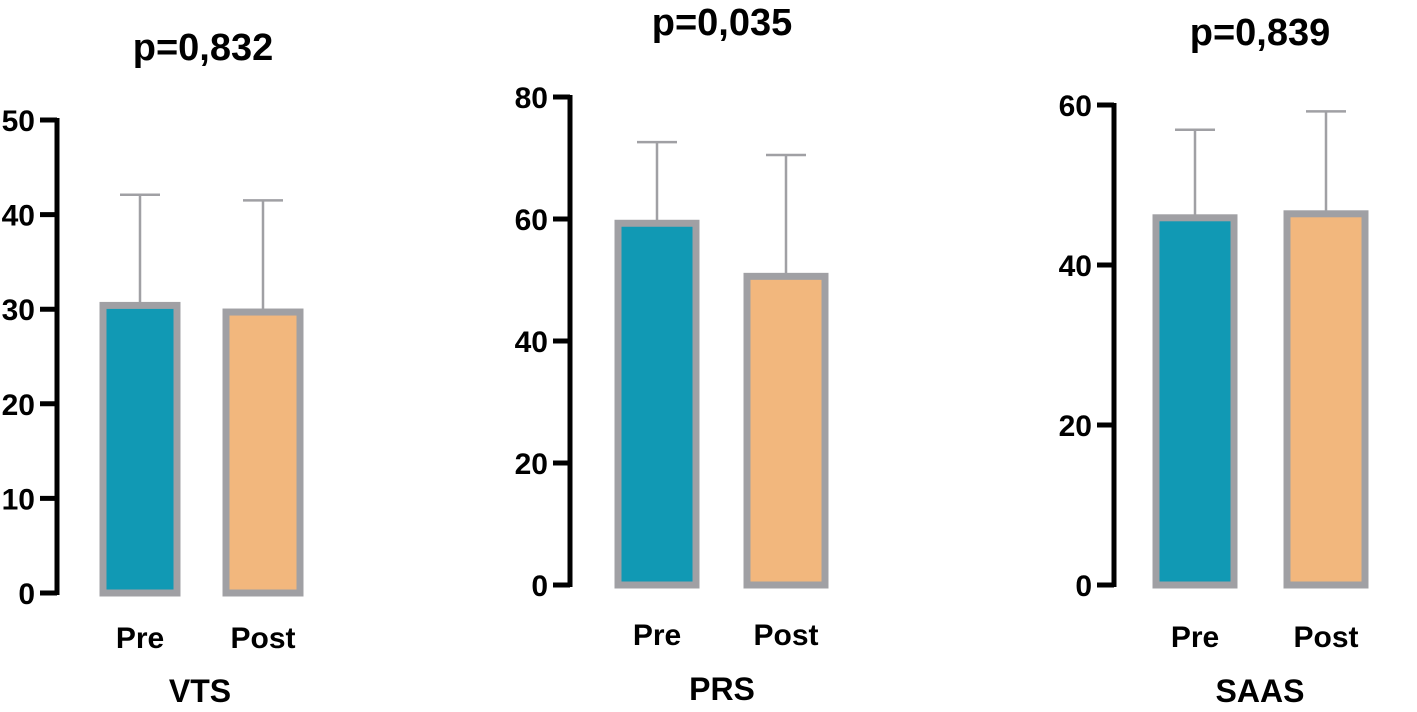  Describe the element at coordinates (722, 689) in the screenshot. I see `x-axis-label: PRS` at that location.